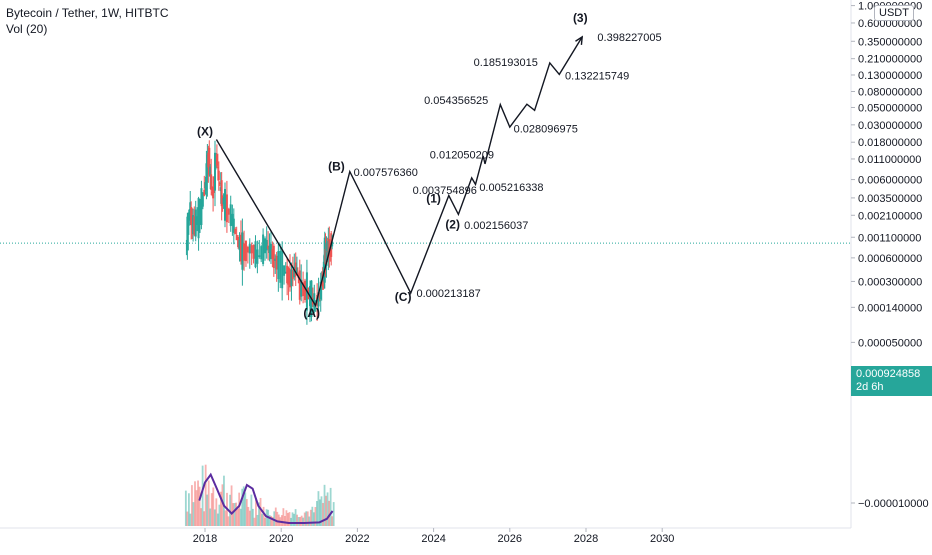  I want to click on price-target-label: 0.185193015, so click(506, 63).